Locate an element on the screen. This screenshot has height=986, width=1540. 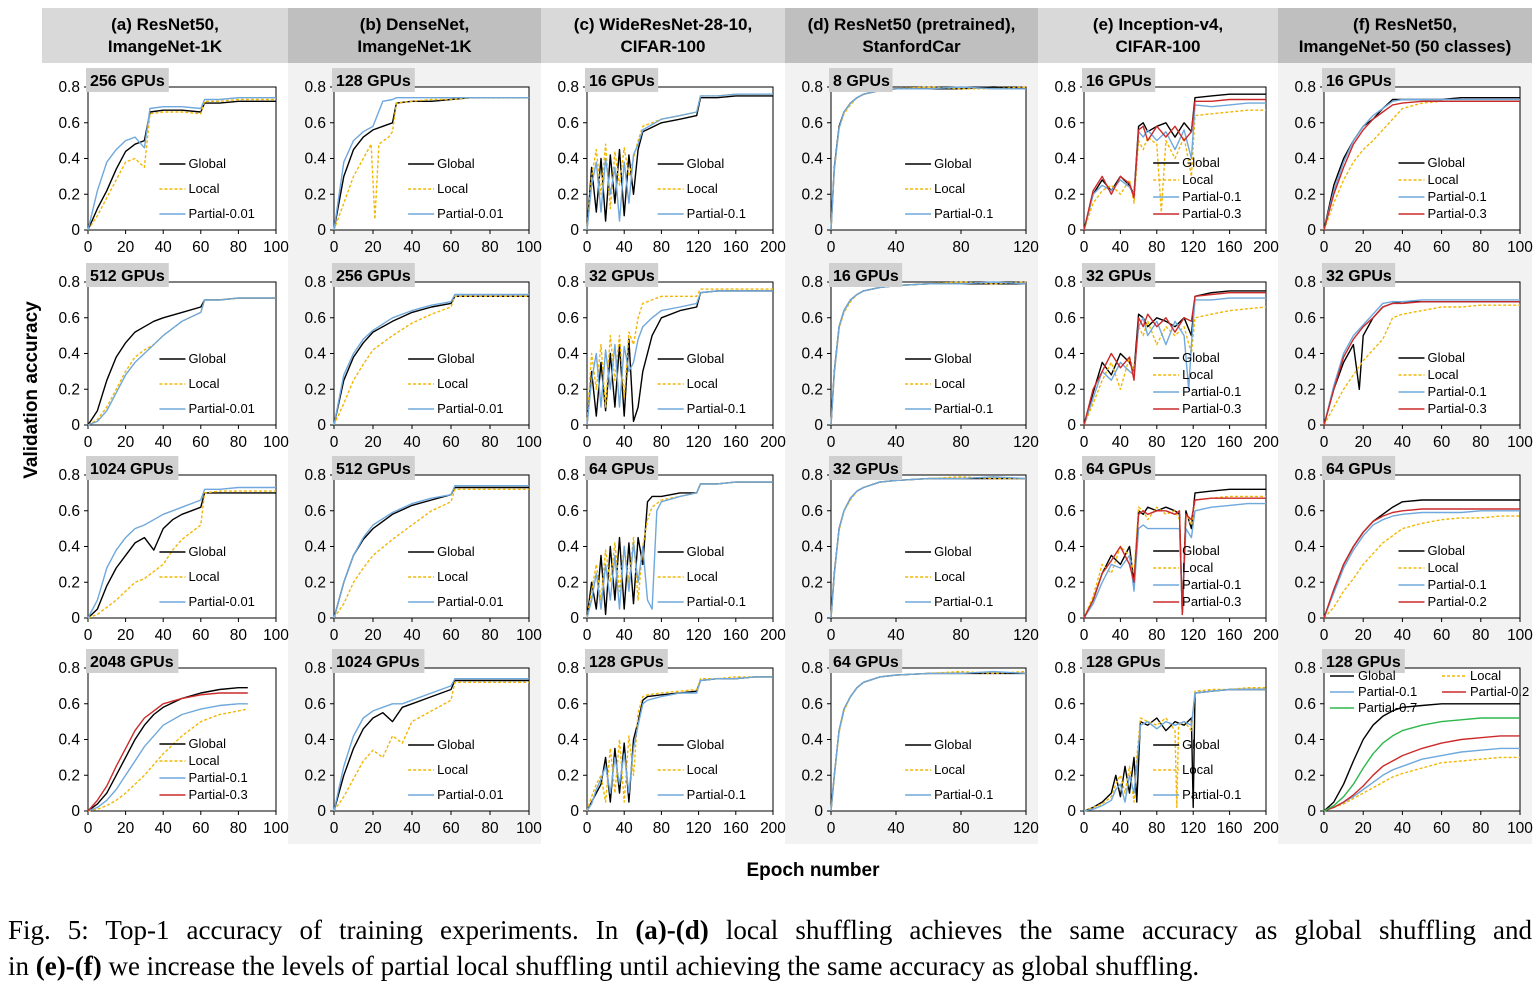
column-header: (e) Inception-v4, CIFAR-100 is located at coordinates (1158, 35).